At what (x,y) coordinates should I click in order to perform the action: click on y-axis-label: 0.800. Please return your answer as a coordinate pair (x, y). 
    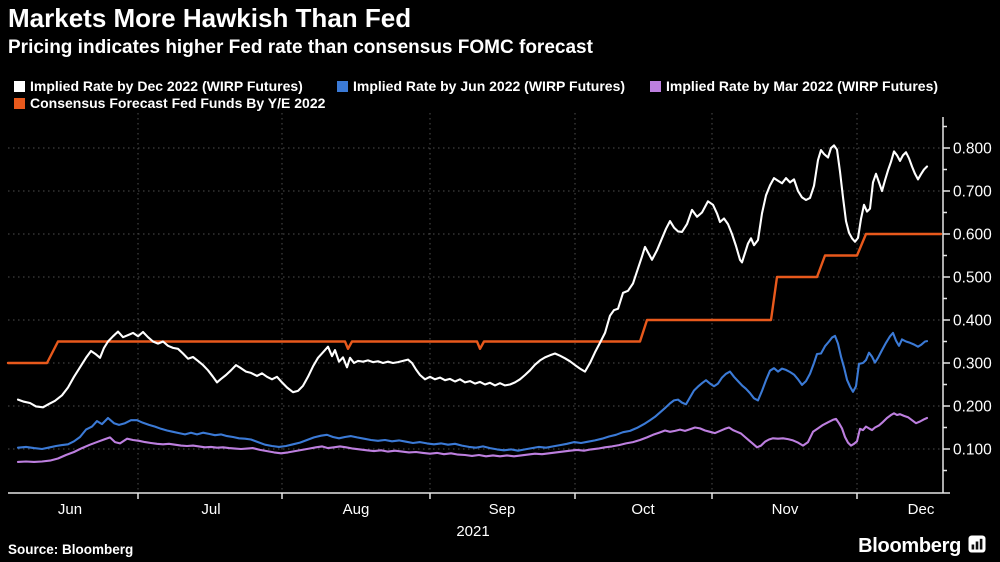
    Looking at the image, I should click on (972, 149).